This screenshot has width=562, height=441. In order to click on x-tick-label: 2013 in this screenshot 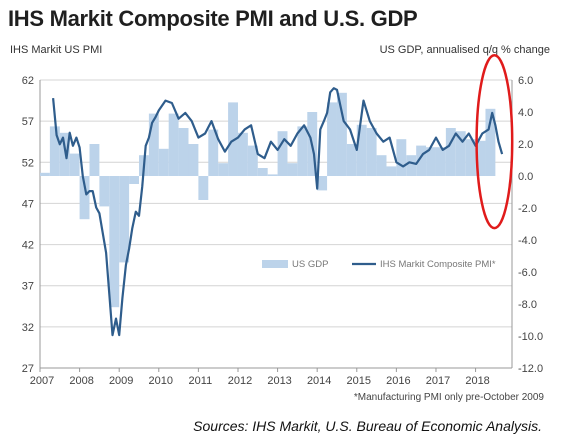, I will do `click(279, 381)`.